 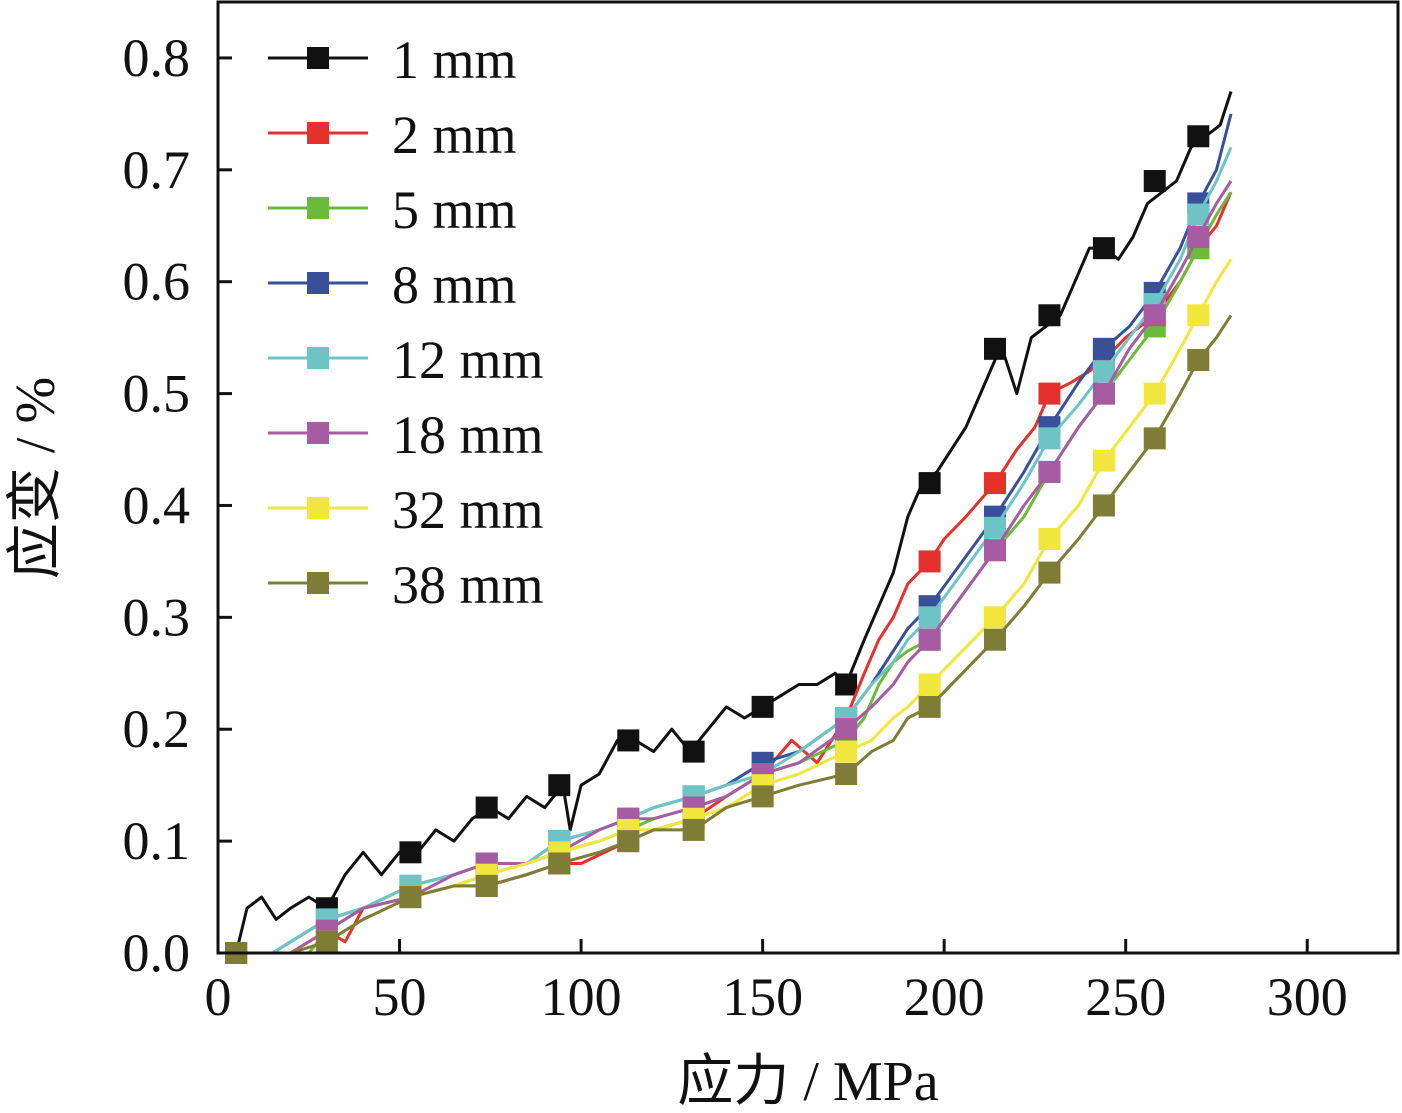 What do you see at coordinates (157, 729) in the screenshot?
I see `y-tick-label: 0.2` at bounding box center [157, 729].